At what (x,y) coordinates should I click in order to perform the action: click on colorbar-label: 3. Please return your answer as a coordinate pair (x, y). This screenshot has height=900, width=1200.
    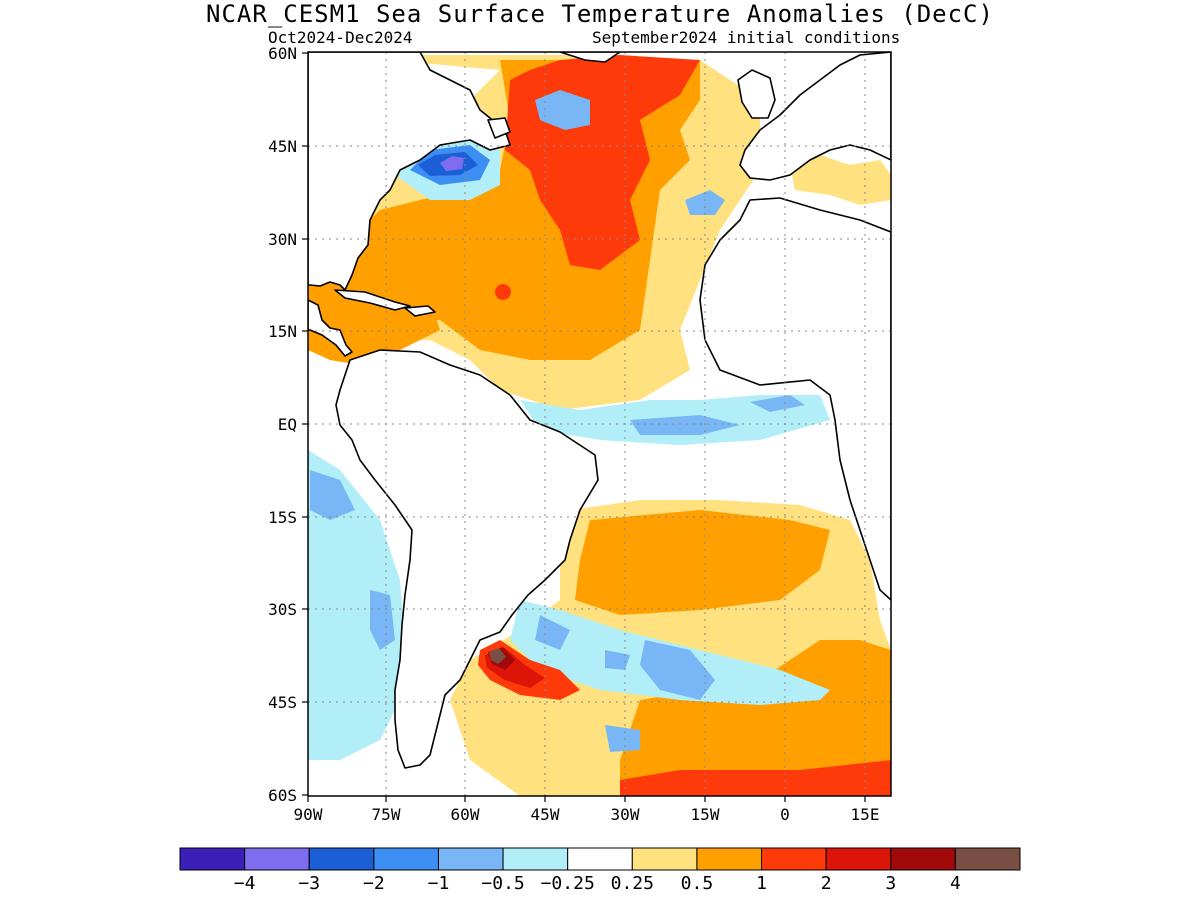
    Looking at the image, I should click on (890, 883).